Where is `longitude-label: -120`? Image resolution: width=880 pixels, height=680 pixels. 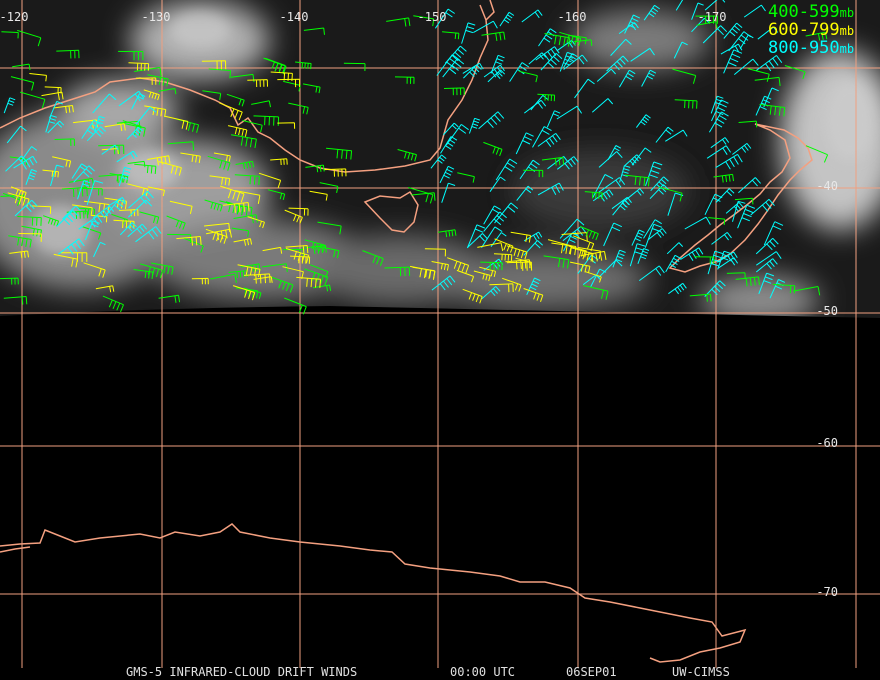
longitude-label: -120 is located at coordinates (14, 17).